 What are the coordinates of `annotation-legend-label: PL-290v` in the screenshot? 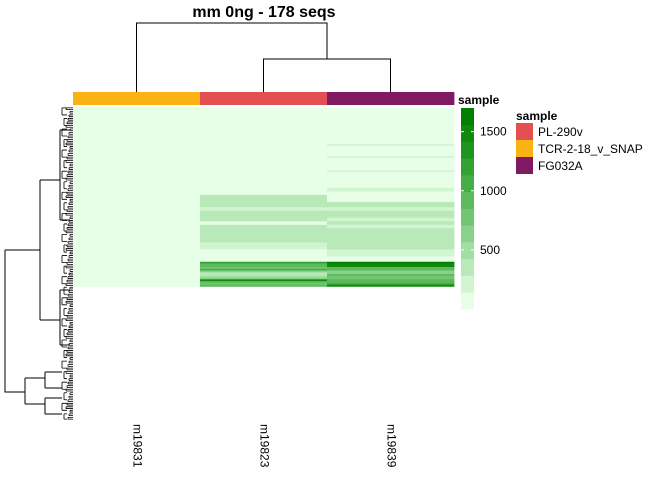 It's located at (560, 132).